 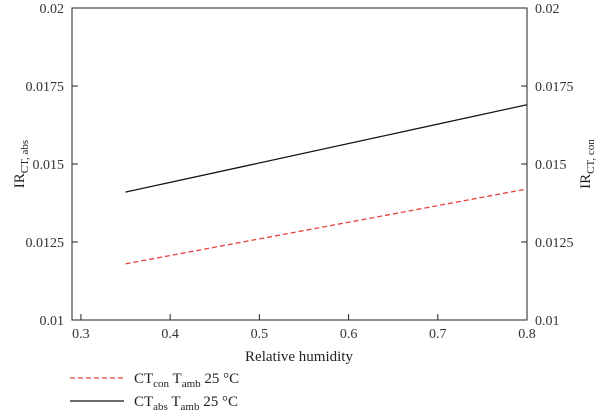 I want to click on legend-label-part: con, so click(x=161, y=384).